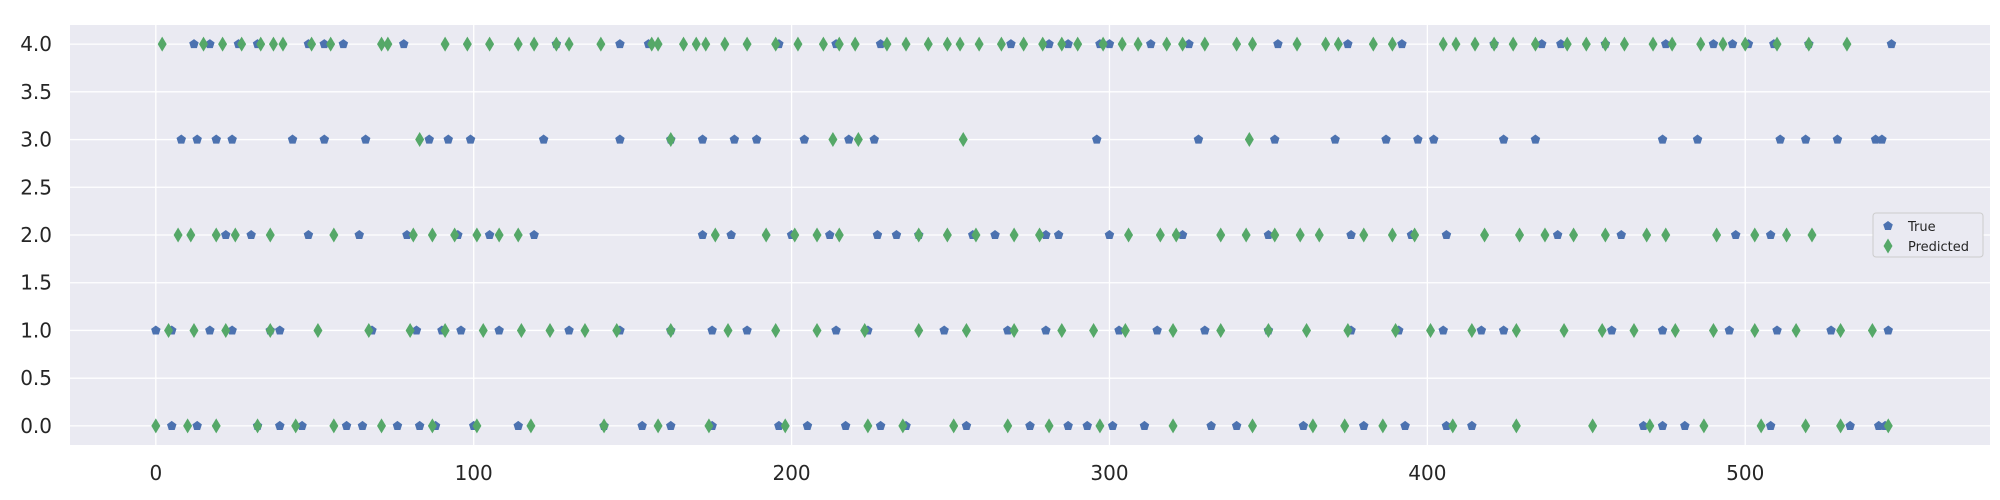  What do you see at coordinates (36, 235) in the screenshot?
I see `y-axis-ticks: 0.0 0.5 1.0 1.5 2.0 2.5 3.0 3.5 4.0` at bounding box center [36, 235].